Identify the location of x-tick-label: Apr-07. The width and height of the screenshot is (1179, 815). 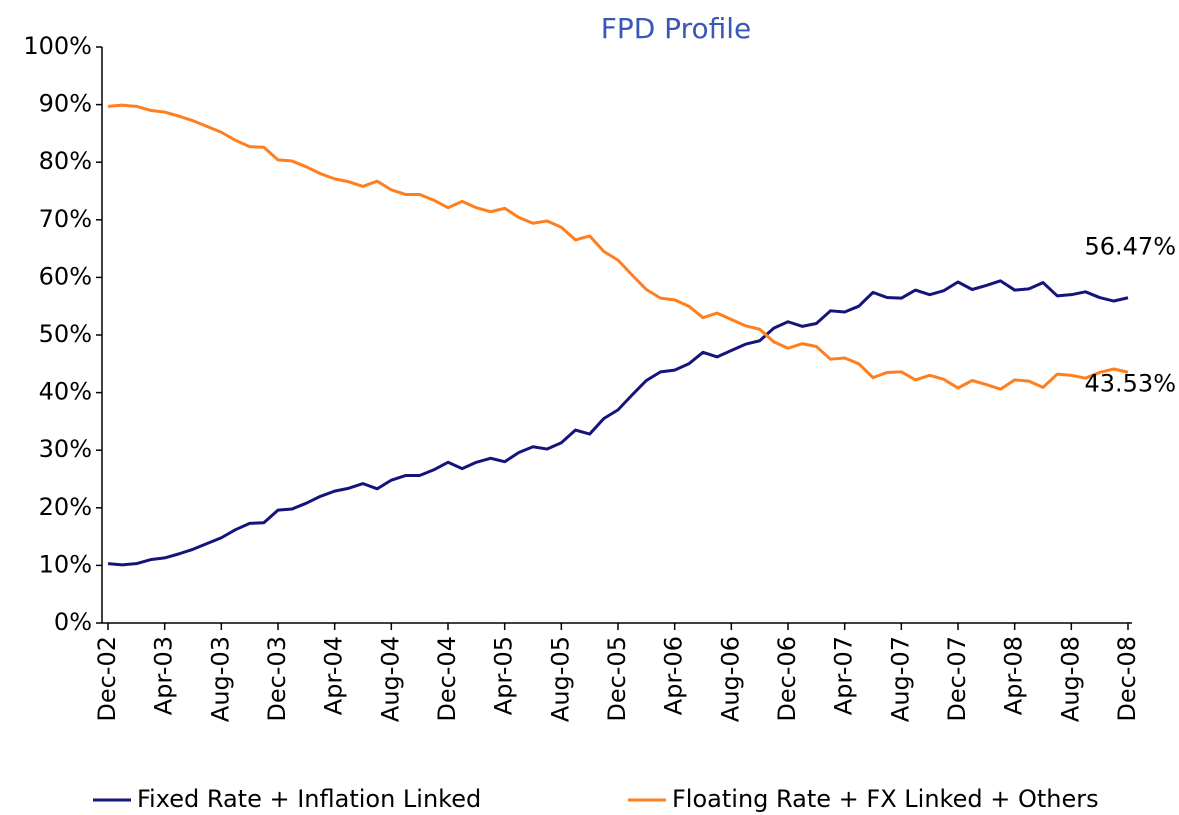
(844, 675).